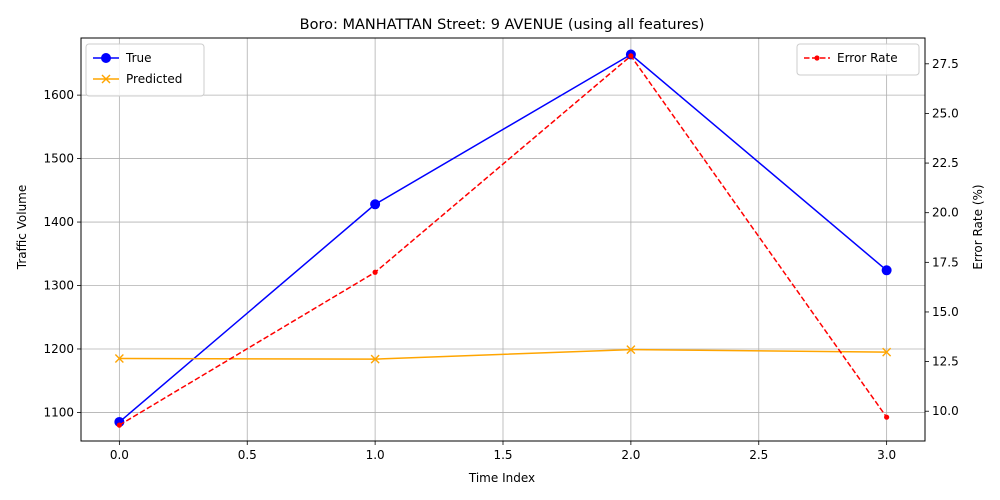  I want to click on legend-right: Error Rate, so click(858, 59).